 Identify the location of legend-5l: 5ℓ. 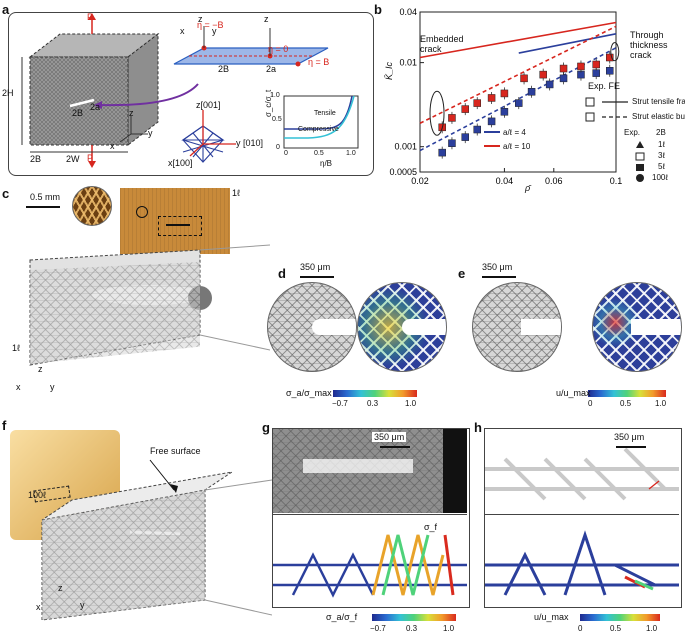
(662, 166).